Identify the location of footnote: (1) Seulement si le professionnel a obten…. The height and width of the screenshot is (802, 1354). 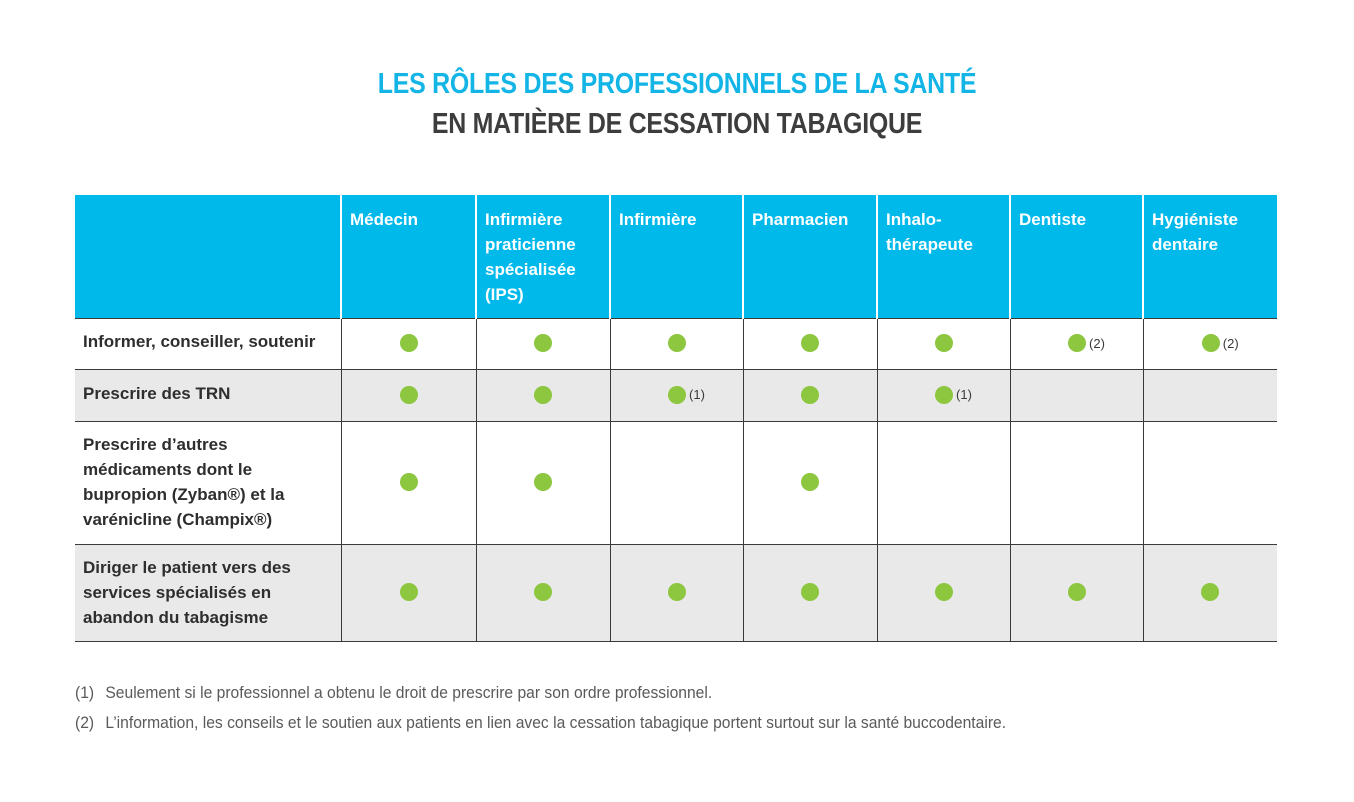
(540, 693).